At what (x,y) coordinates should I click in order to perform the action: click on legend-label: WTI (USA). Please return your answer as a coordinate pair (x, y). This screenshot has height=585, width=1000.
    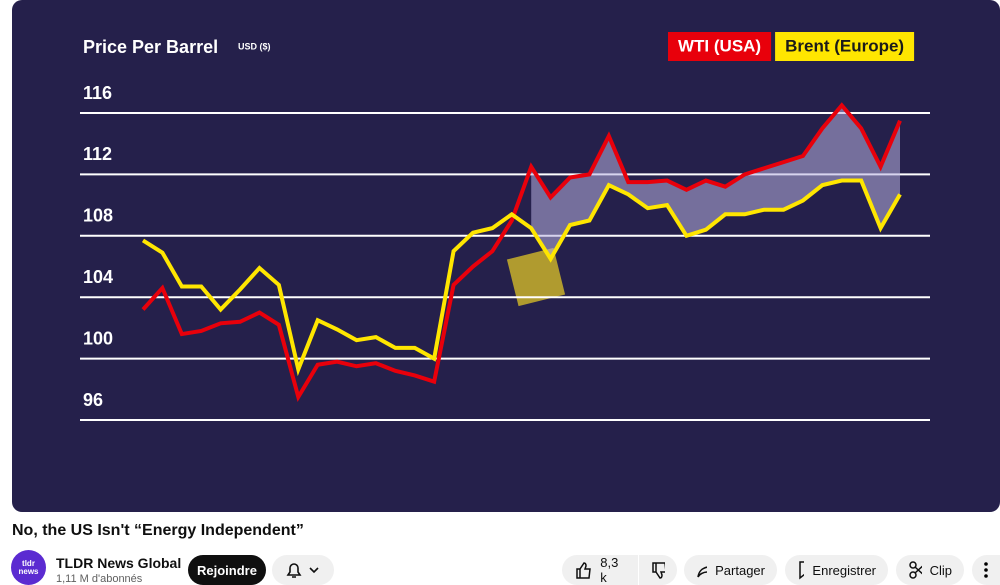
    Looking at the image, I should click on (719, 45).